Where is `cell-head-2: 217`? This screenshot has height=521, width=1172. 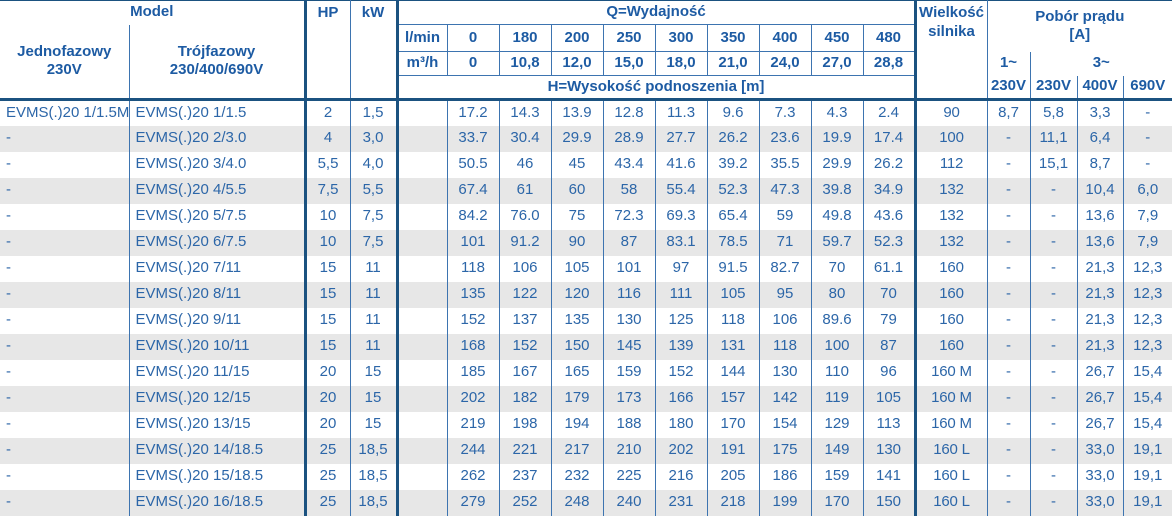
cell-head-2: 217 is located at coordinates (577, 450).